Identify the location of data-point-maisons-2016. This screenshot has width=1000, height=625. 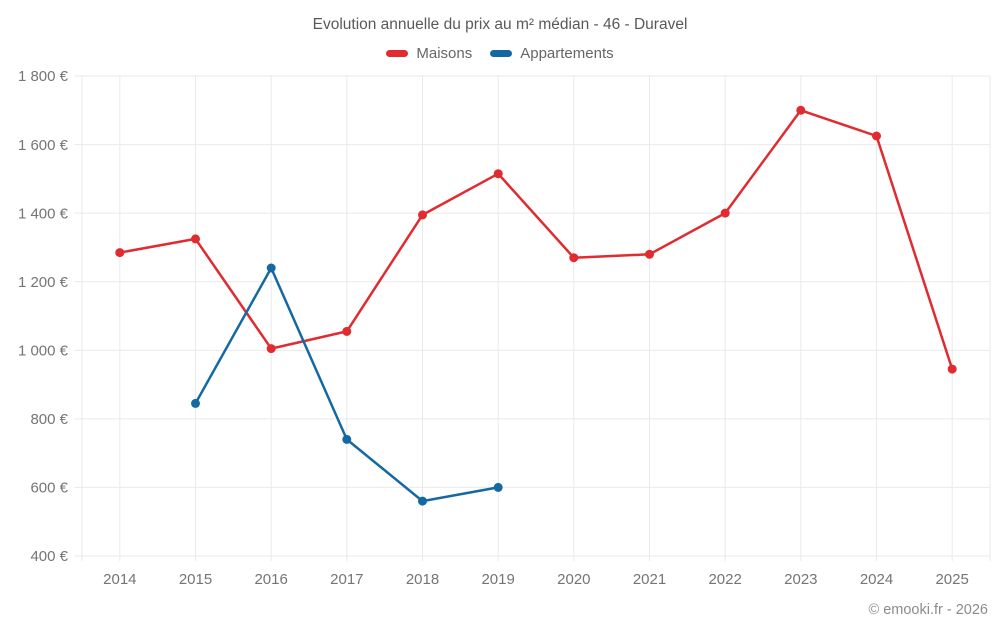
(271, 349).